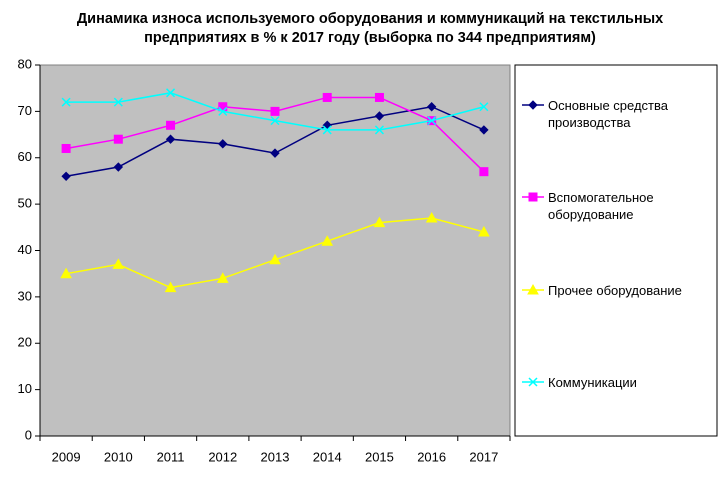 The image size is (720, 481). I want to click on y-tick-label: 30, so click(25, 295).